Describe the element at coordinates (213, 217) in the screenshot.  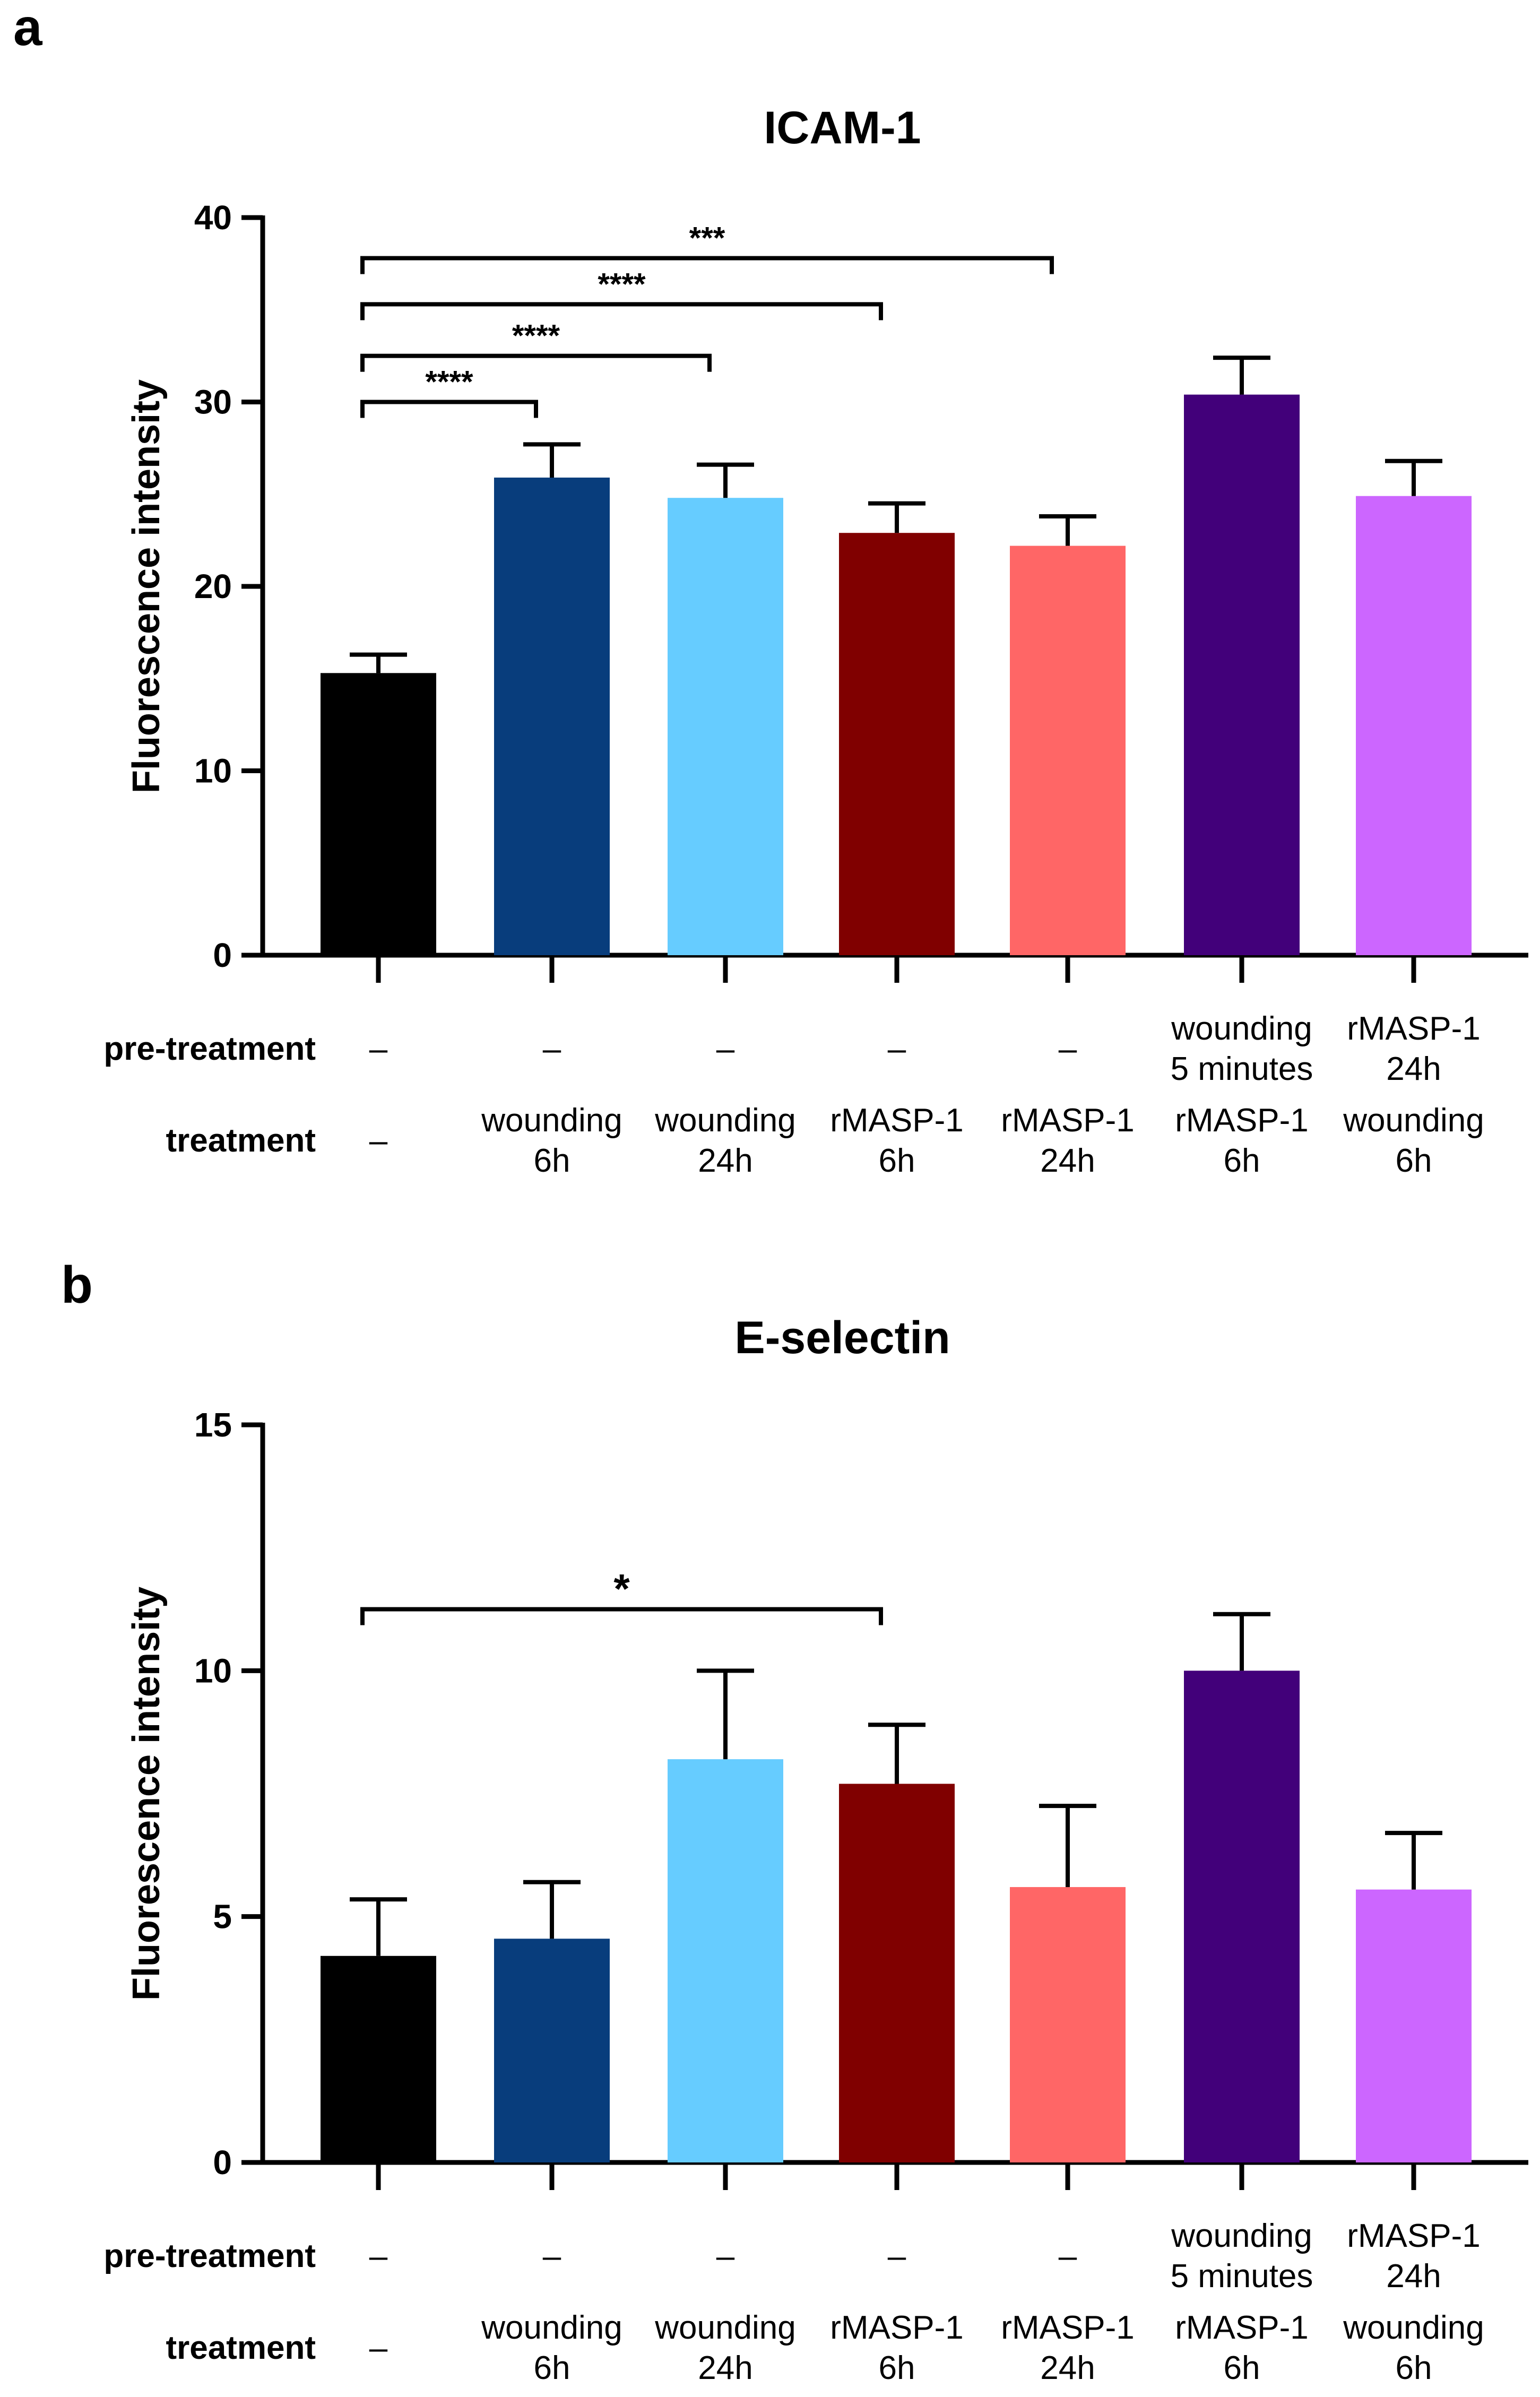
I see `y-tick-label: 40` at that location.